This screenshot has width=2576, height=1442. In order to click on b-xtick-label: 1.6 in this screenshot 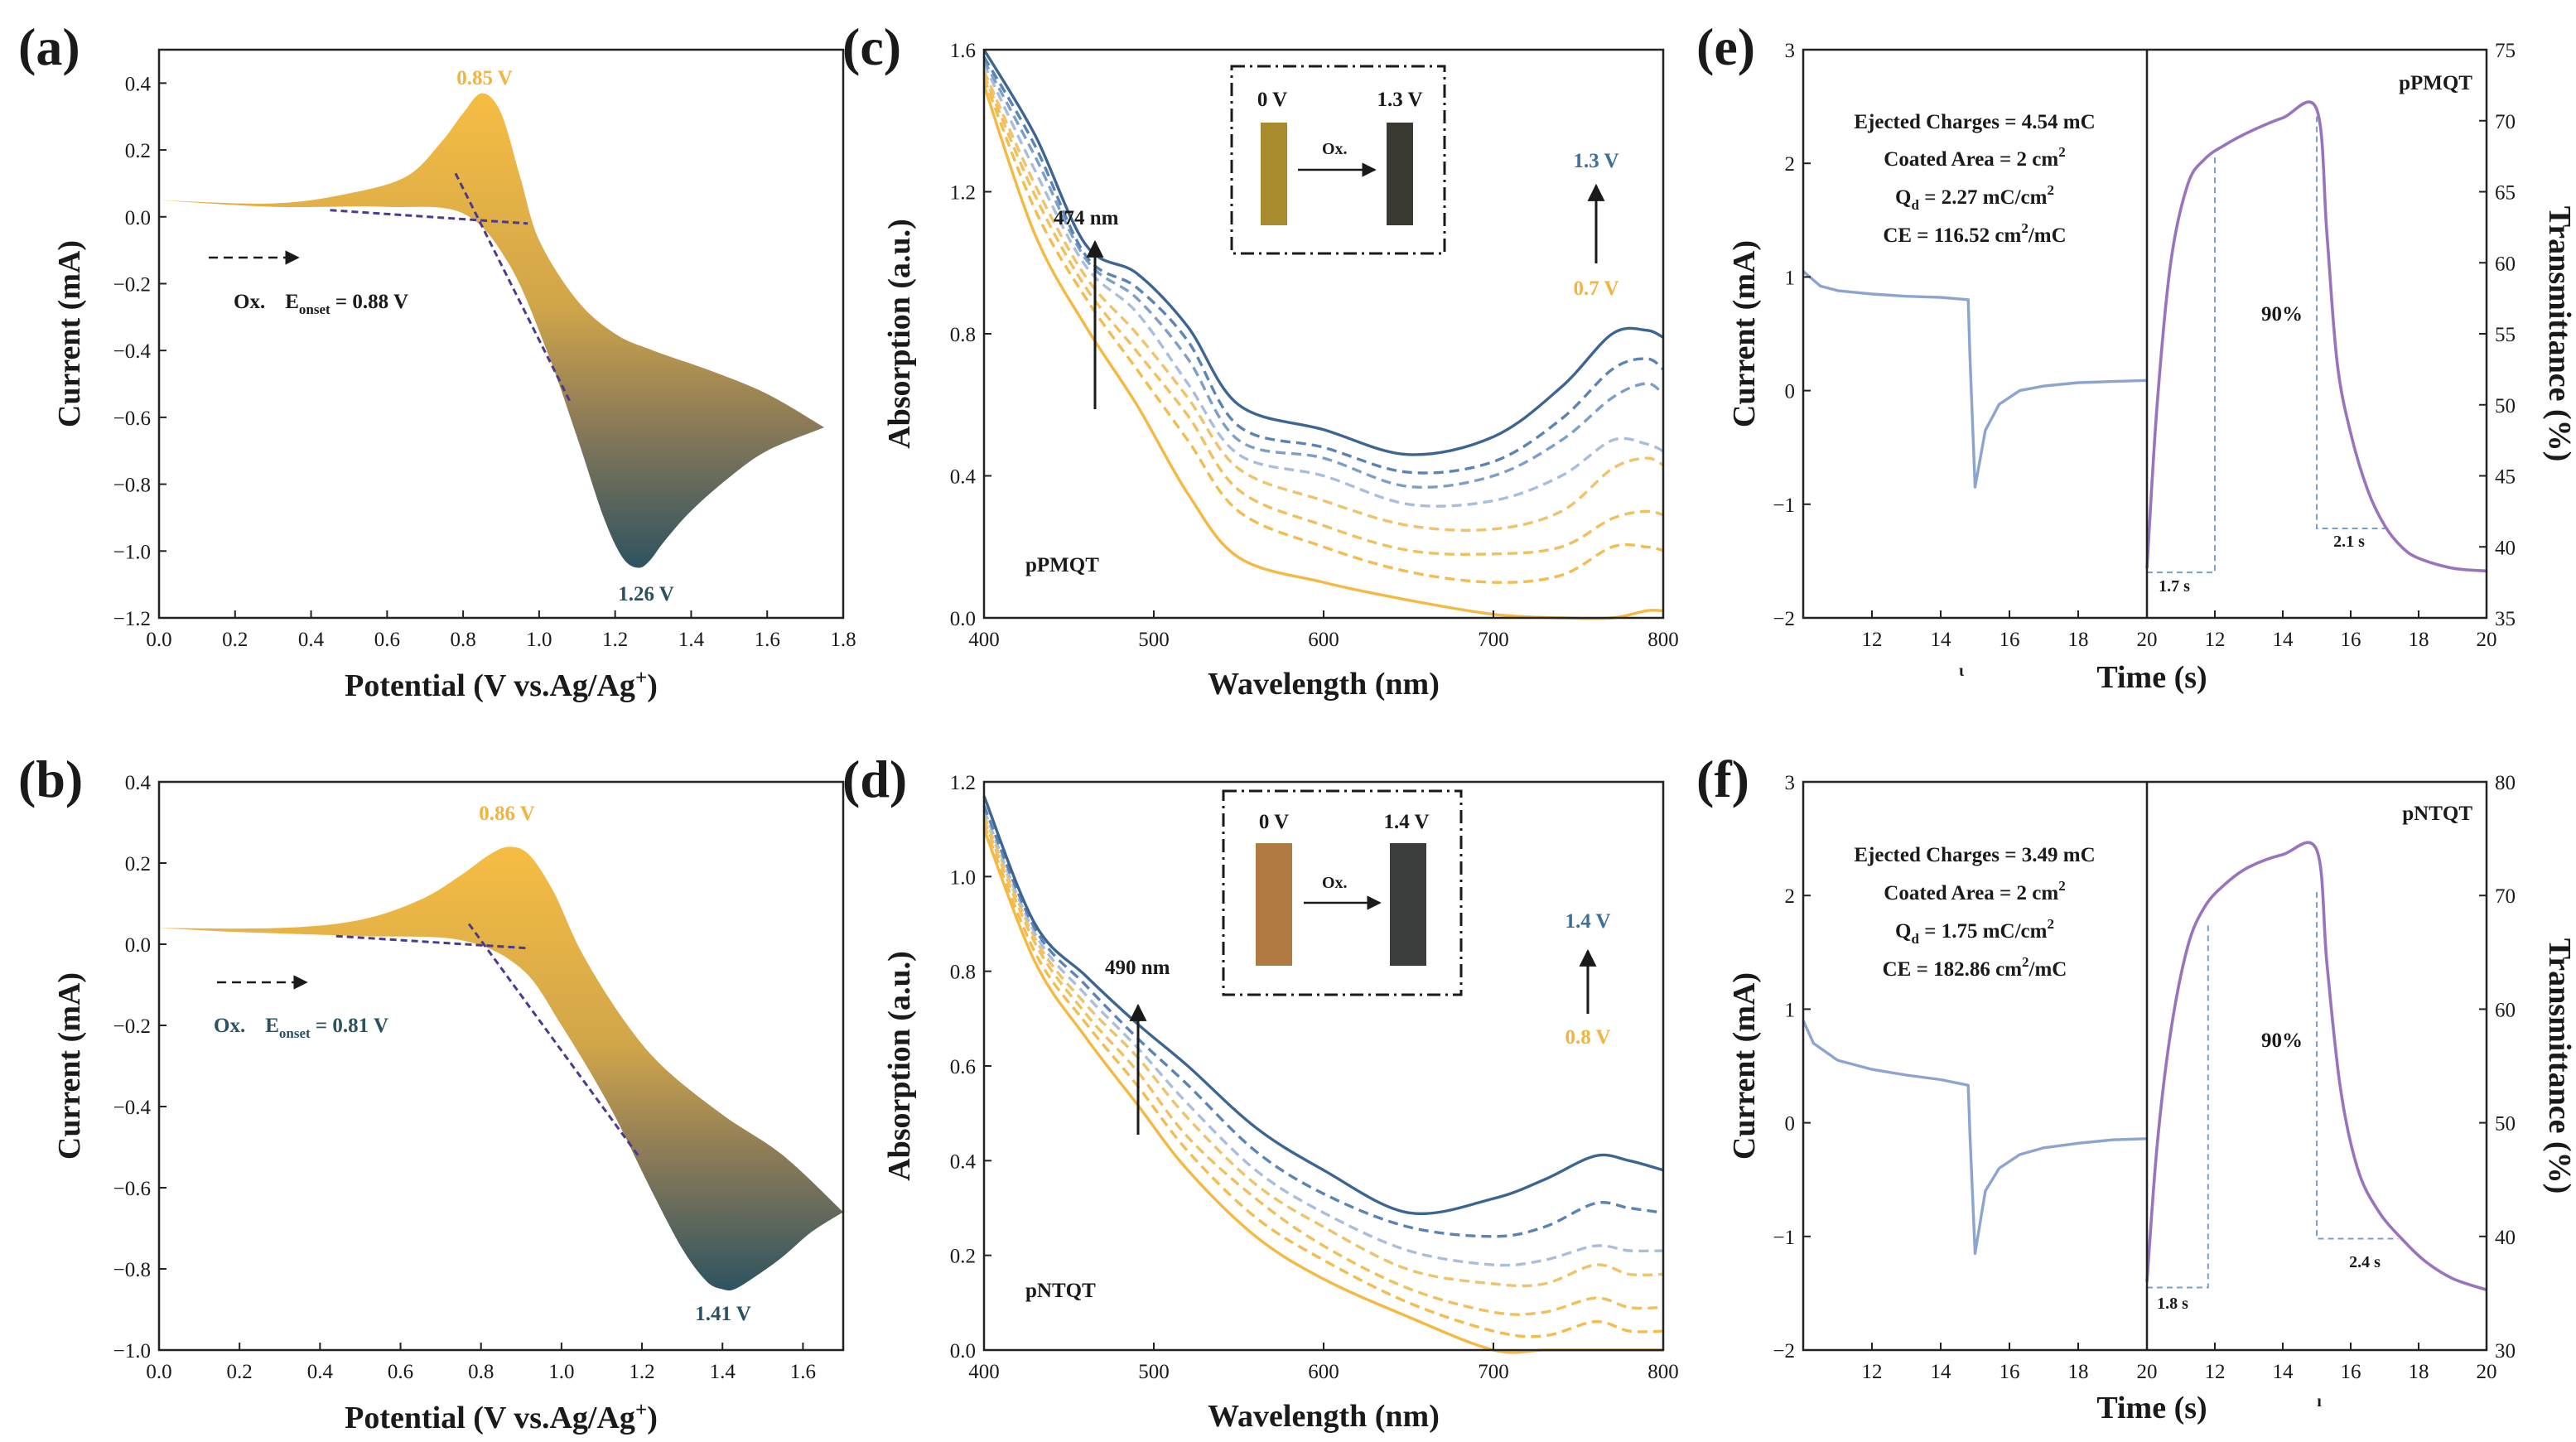, I will do `click(803, 1372)`.